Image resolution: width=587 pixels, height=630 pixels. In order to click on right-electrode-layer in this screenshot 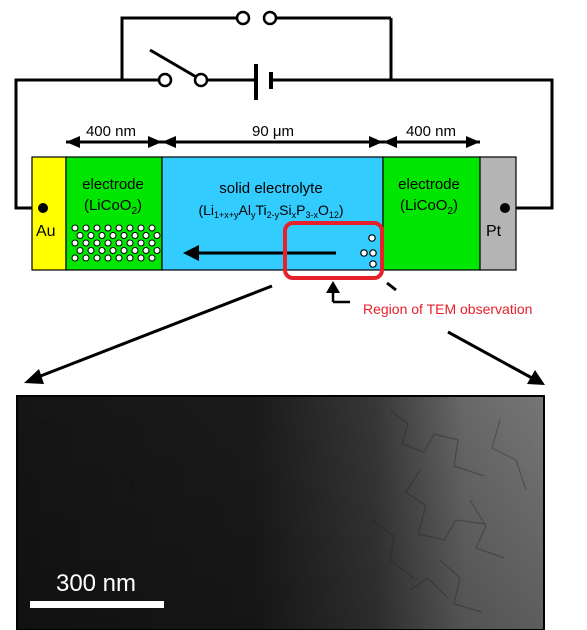, I will do `click(431, 213)`.